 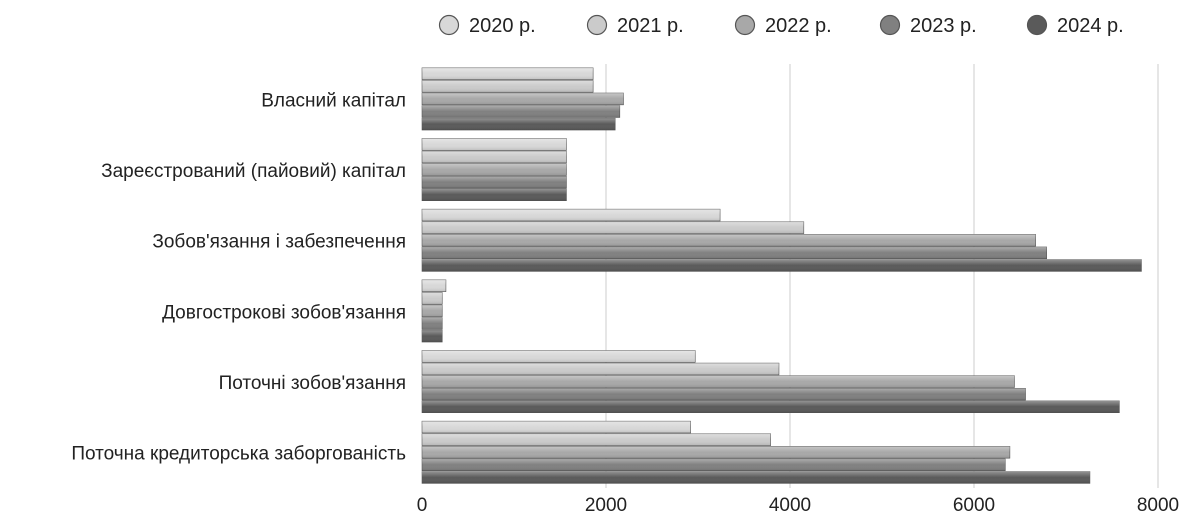 I want to click on category-label: Довгострокові зобов'язання, so click(x=284, y=312).